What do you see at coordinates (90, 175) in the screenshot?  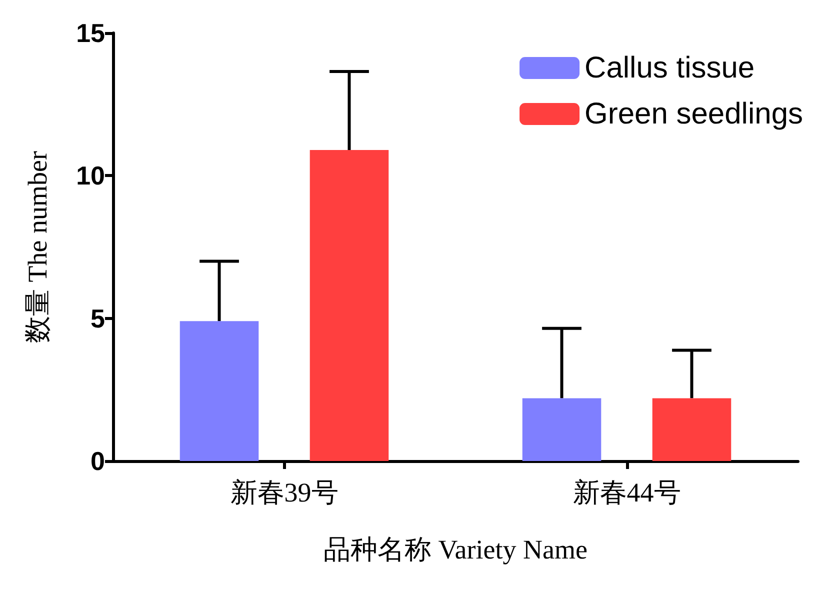 I see `y-tick-label: 10` at bounding box center [90, 175].